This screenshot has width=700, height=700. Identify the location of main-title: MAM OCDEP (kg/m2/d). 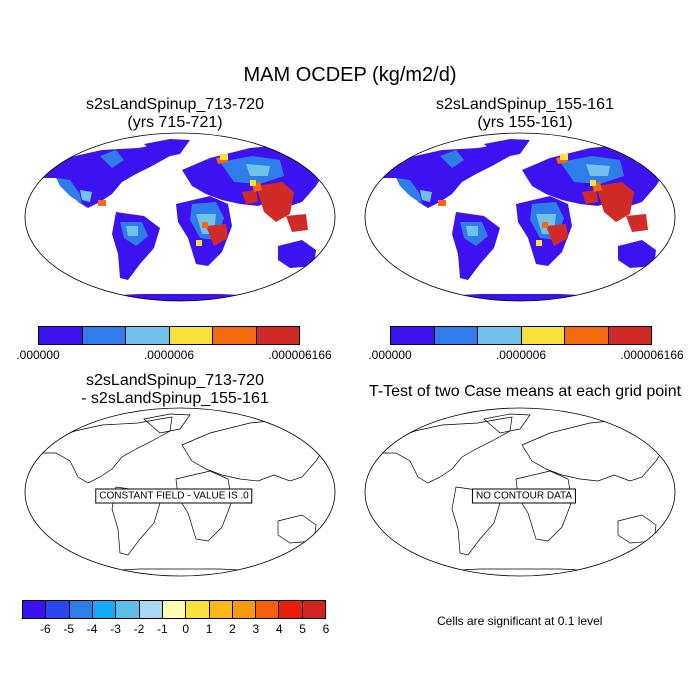
(350, 75).